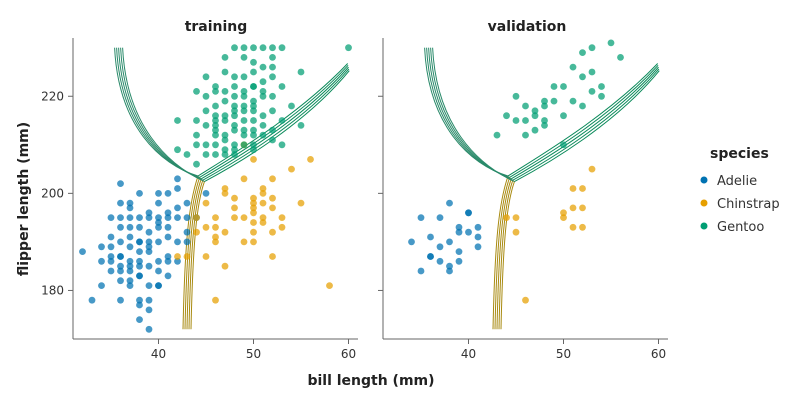  I want to click on series-gentoo-training, so click(263, 106).